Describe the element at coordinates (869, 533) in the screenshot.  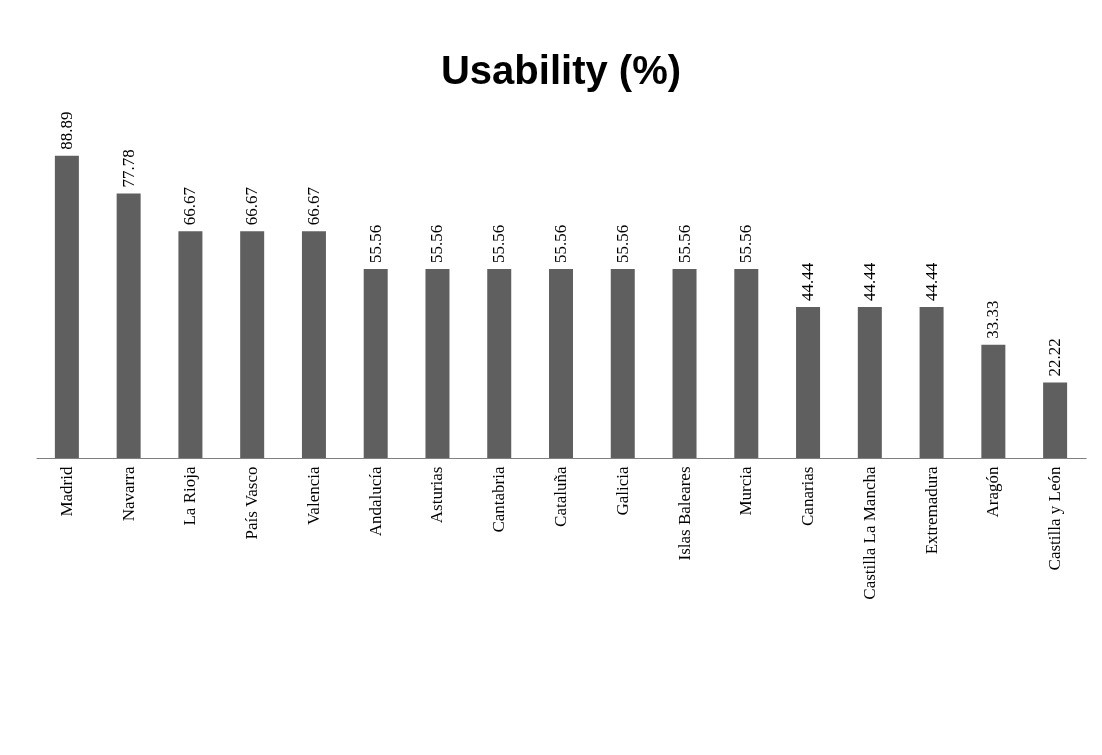
I see `x-tick-label: Castilla La Mancha` at that location.